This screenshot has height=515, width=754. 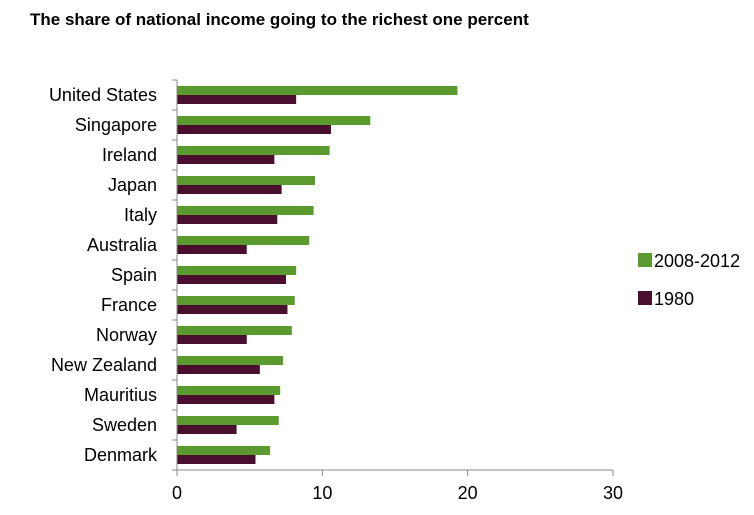 What do you see at coordinates (645, 260) in the screenshot?
I see `legend-swatch-2008-2012` at bounding box center [645, 260].